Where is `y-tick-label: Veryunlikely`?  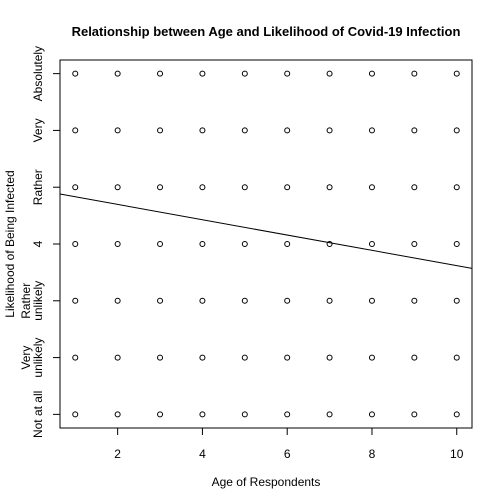
y-tick-label: Veryunlikely is located at coordinates (32, 358).